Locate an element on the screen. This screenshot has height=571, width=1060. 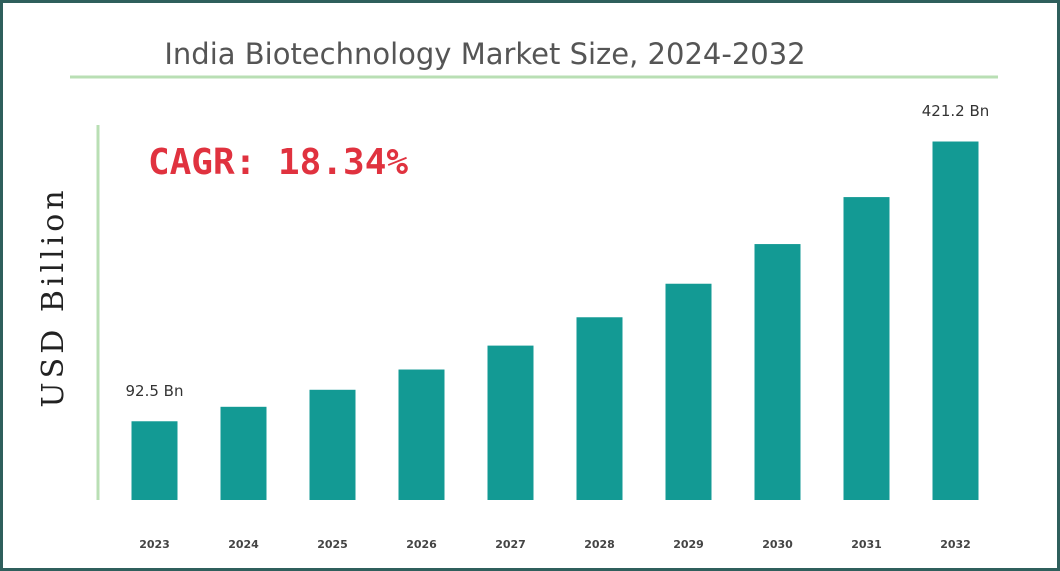
x-tick-label: 2027 is located at coordinates (510, 544).